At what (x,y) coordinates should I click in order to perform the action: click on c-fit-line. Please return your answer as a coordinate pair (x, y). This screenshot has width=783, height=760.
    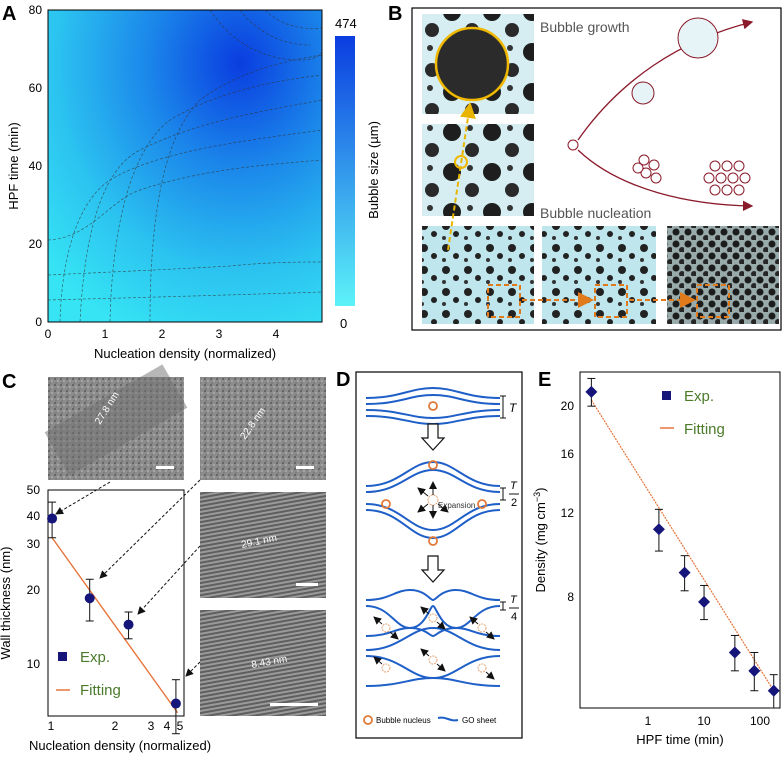
    Looking at the image, I should click on (115, 625).